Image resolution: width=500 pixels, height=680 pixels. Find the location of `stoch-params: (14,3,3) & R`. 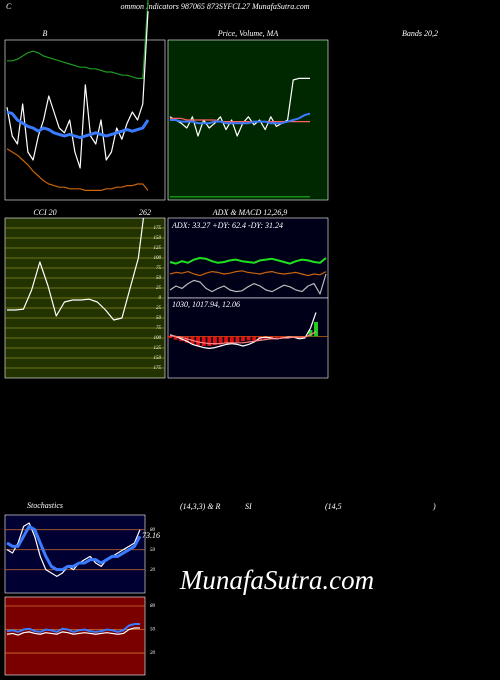

stoch-params: (14,3,3) & R is located at coordinates (200, 506).